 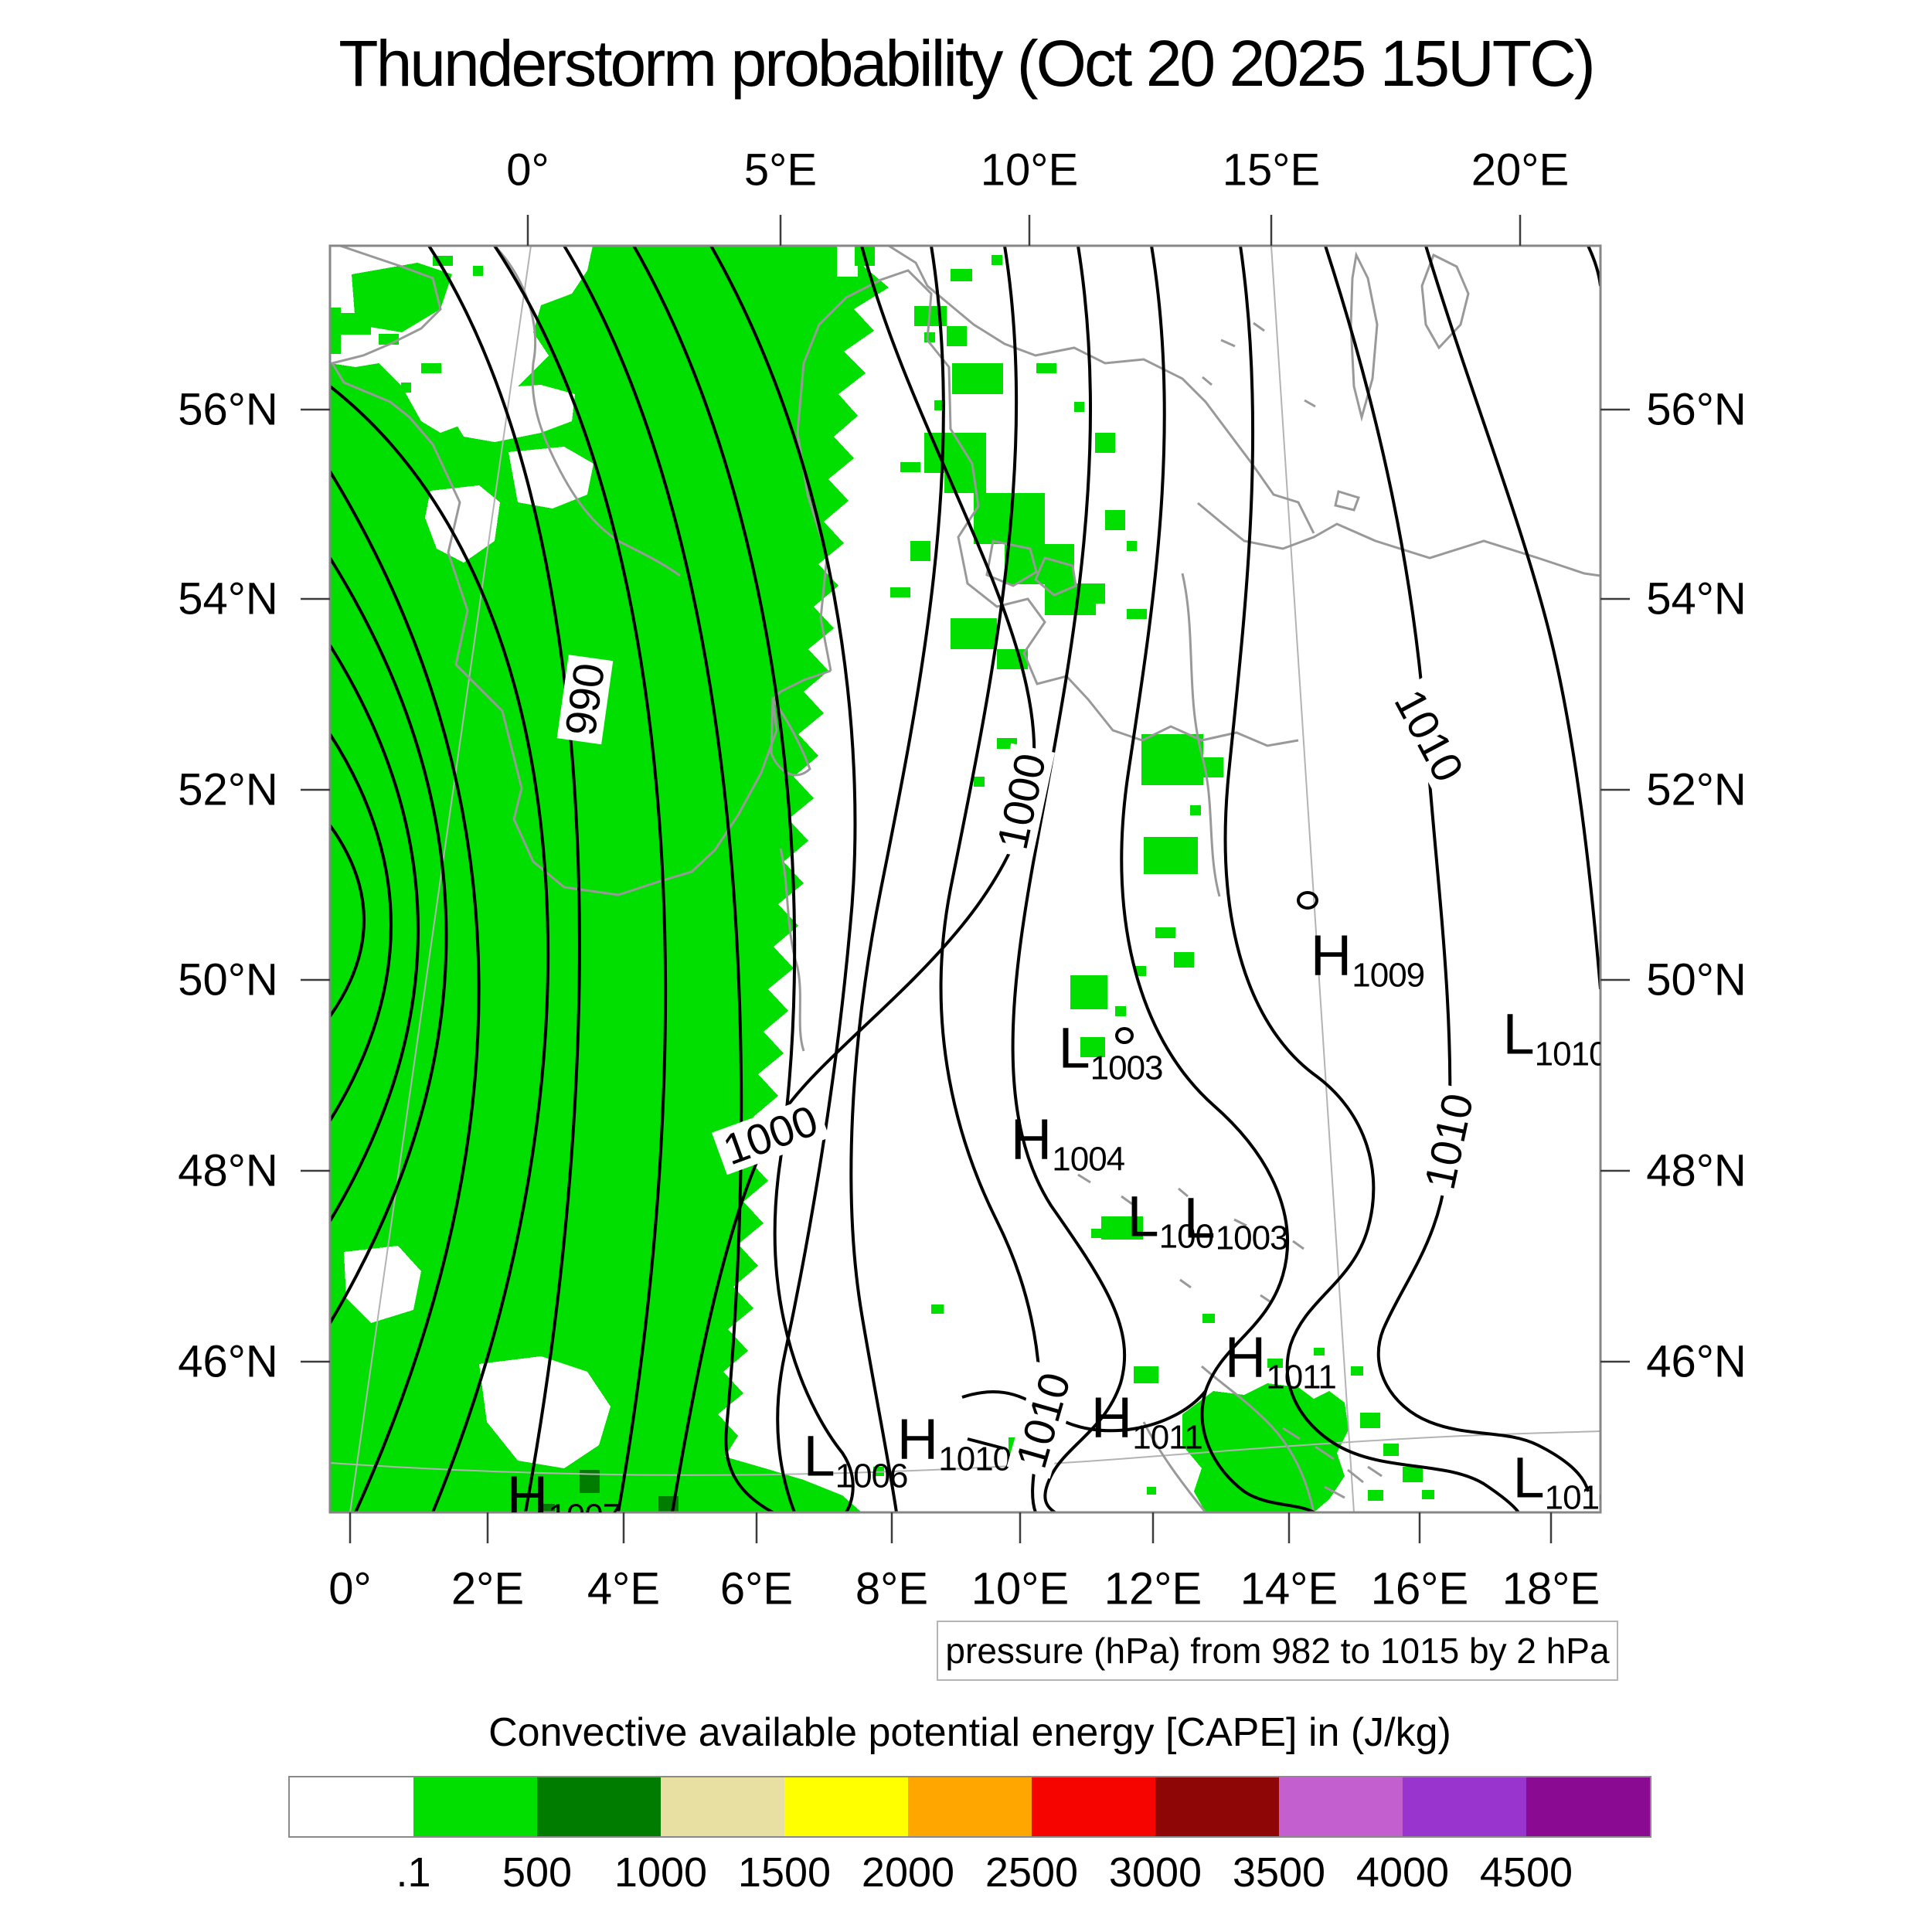 I want to click on colorbar-tick-label: 1500, so click(x=784, y=1872).